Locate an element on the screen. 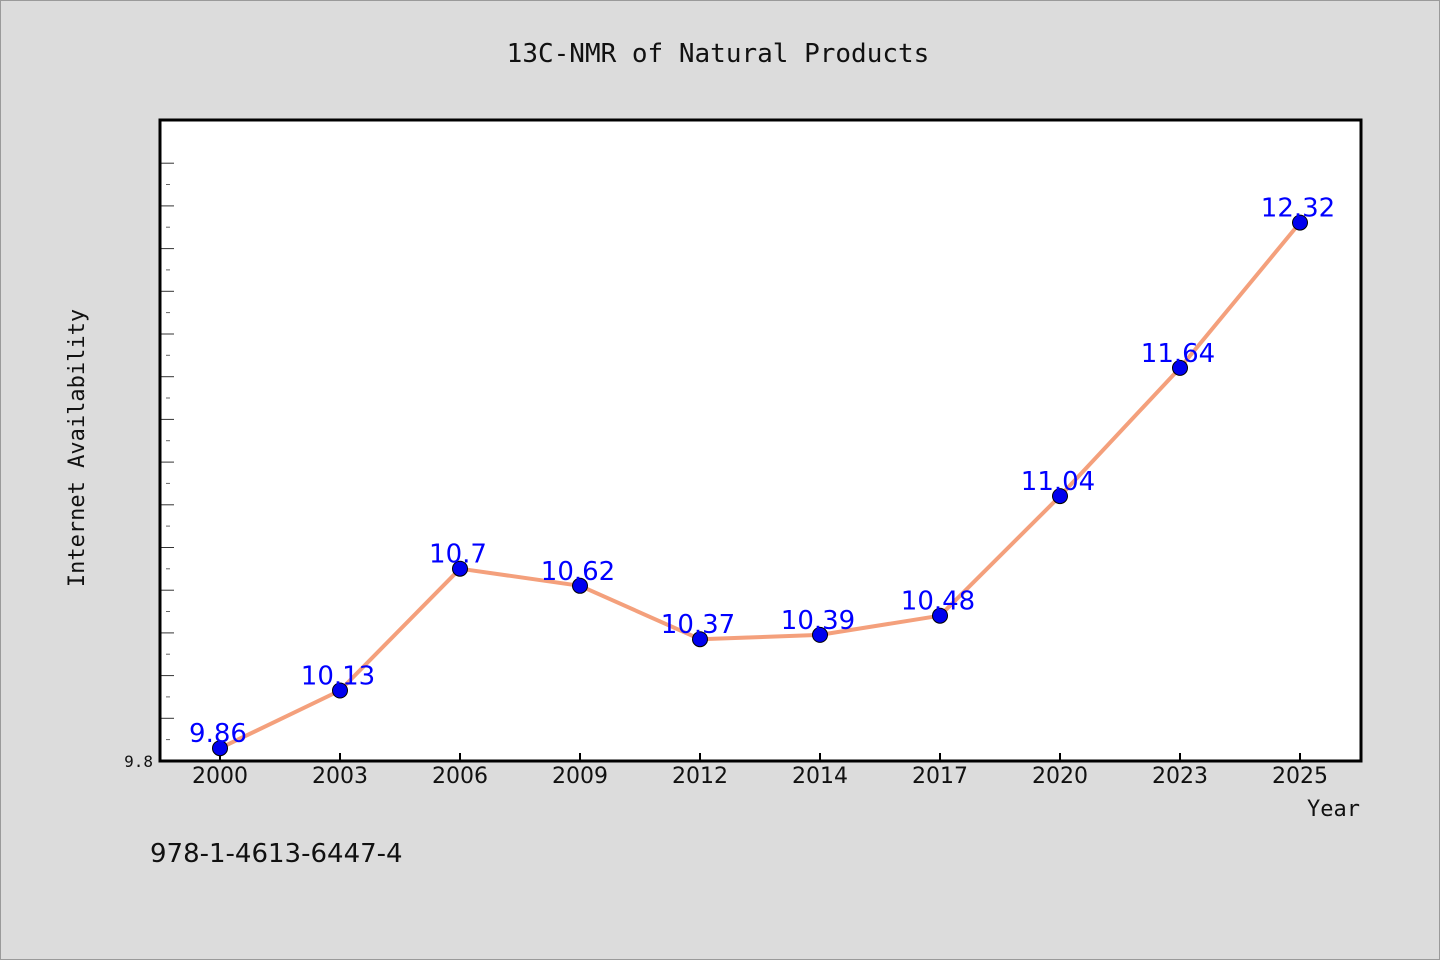 This screenshot has height=960, width=1440. data-label: 10.48 is located at coordinates (938, 602).